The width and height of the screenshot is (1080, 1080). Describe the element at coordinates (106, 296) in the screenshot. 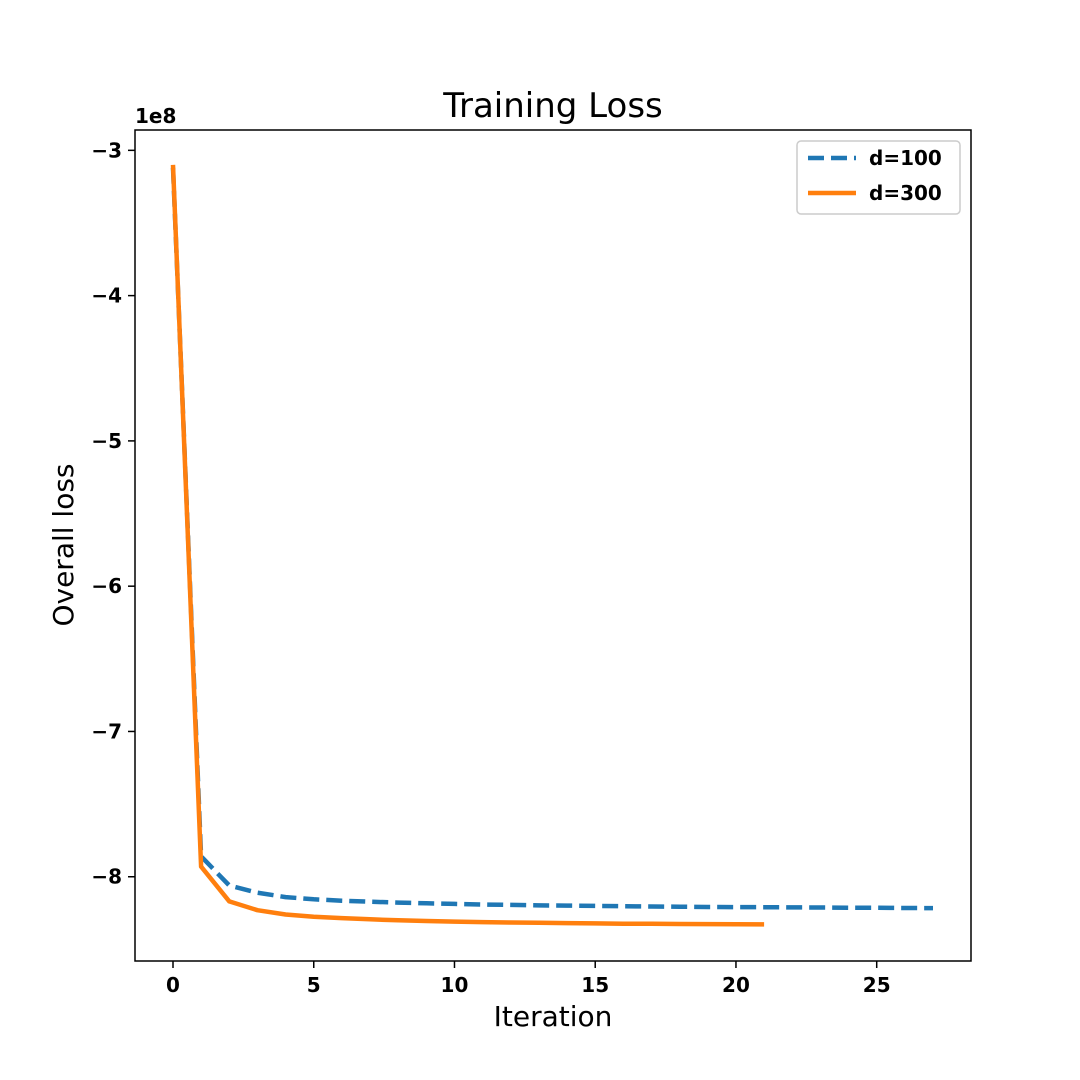

I see `y-tick-label: −4` at that location.